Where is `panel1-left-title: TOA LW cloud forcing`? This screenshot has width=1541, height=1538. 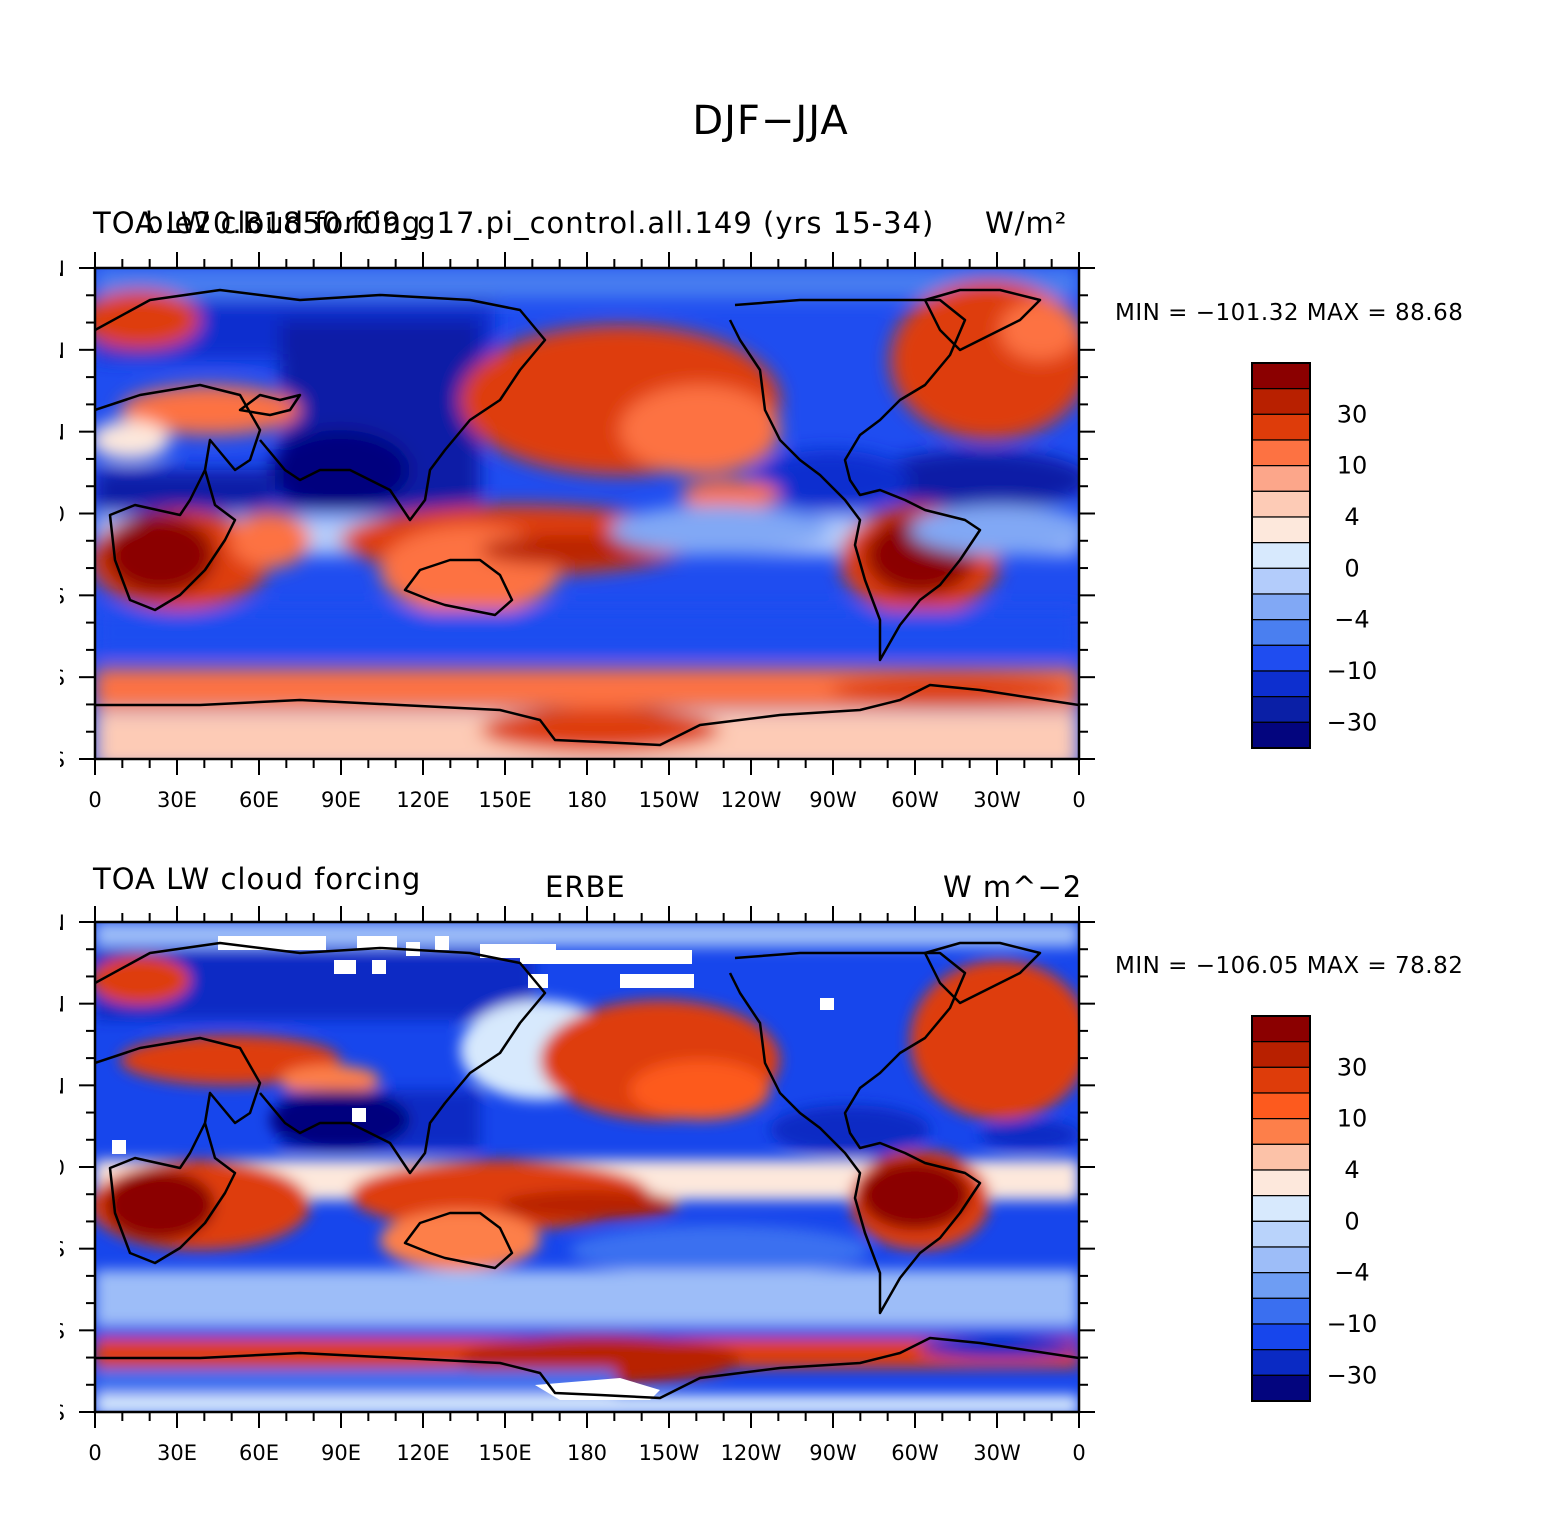
panel1-left-title: TOA LW cloud forcing is located at coordinates (257, 223).